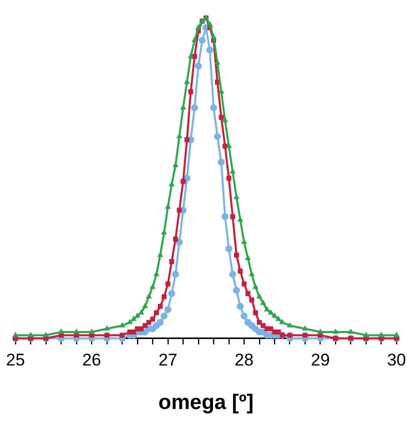  Describe the element at coordinates (92, 360) in the screenshot. I see `x-tick-label: 26` at that location.